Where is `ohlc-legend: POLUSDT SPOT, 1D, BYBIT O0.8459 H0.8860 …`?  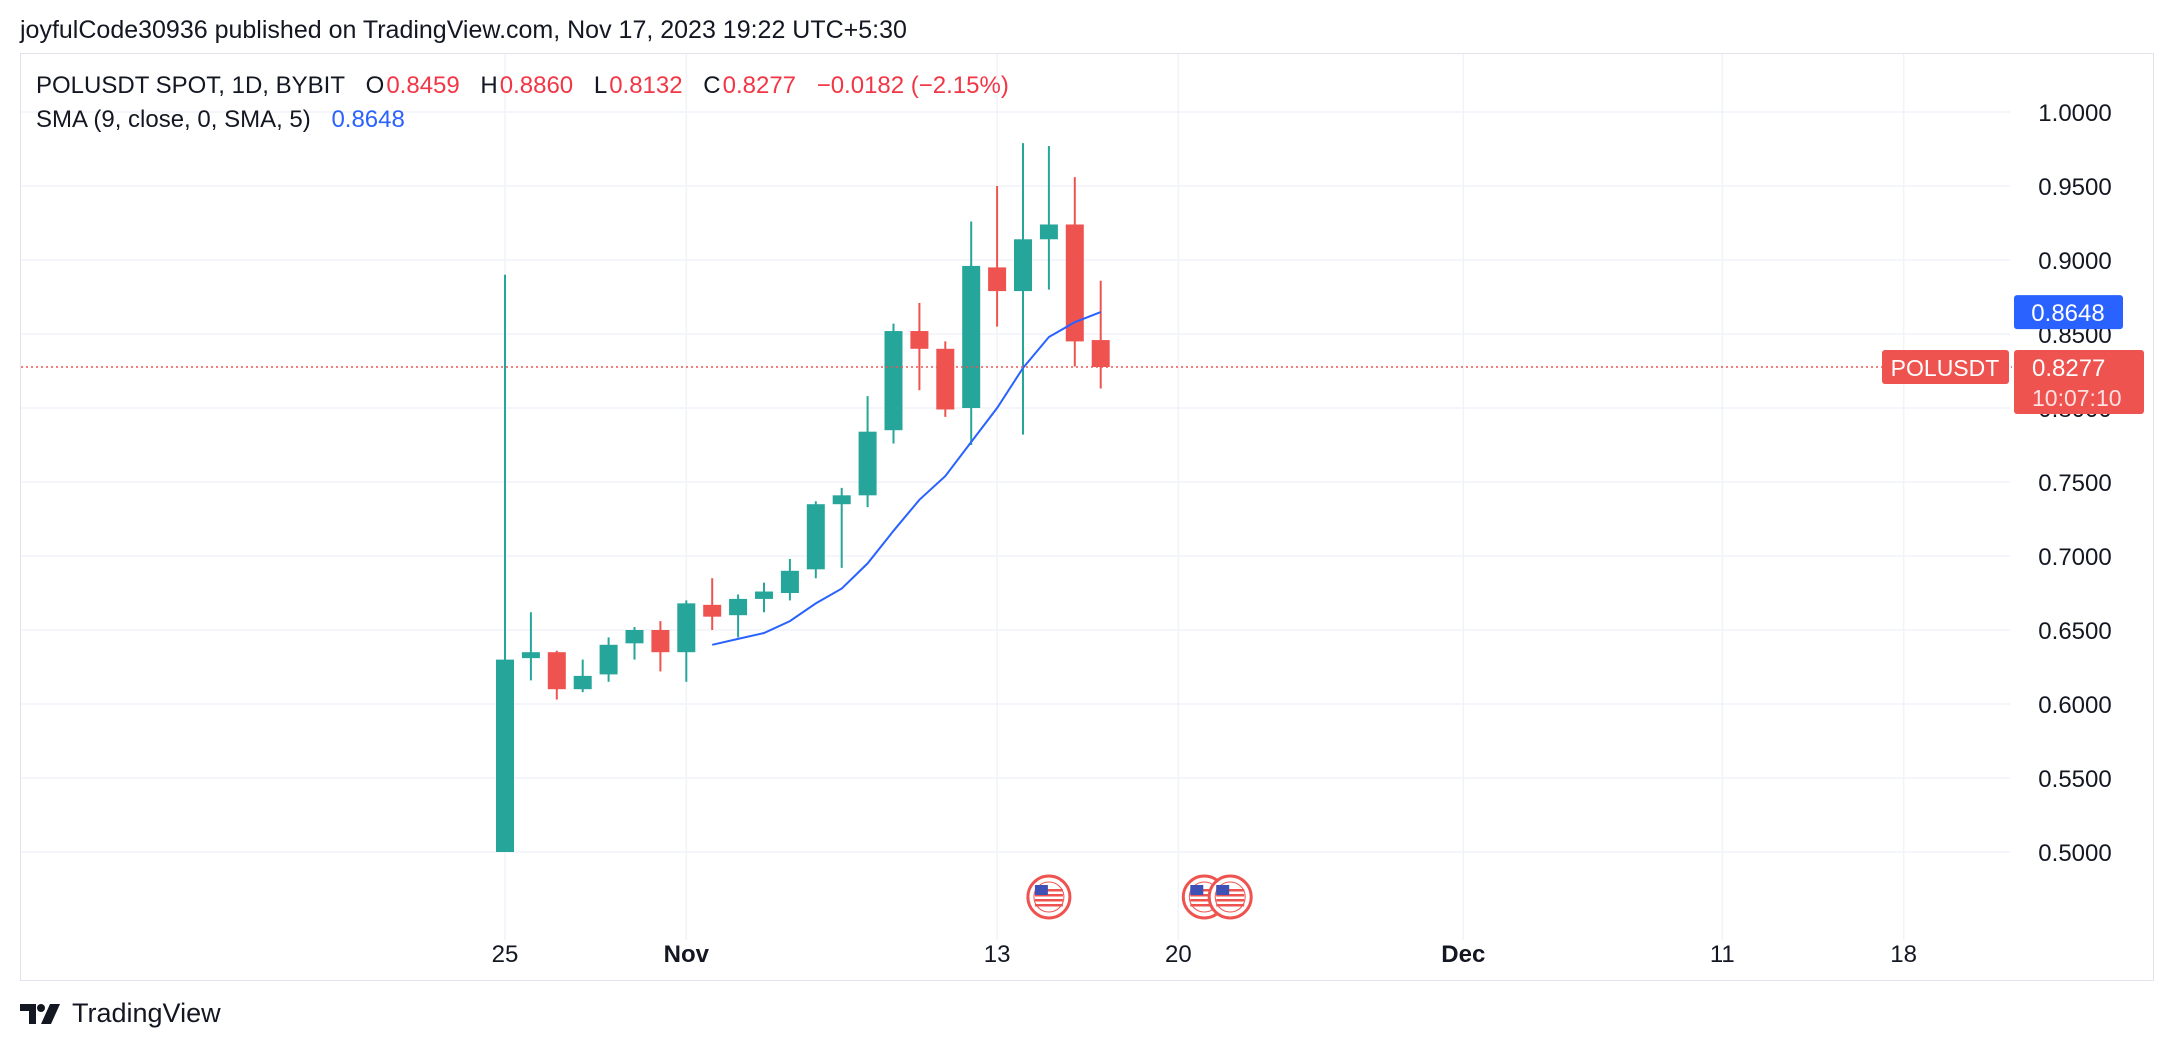 ohlc-legend: POLUSDT SPOT, 1D, BYBIT O0.8459 H0.8860 … is located at coordinates (523, 86).